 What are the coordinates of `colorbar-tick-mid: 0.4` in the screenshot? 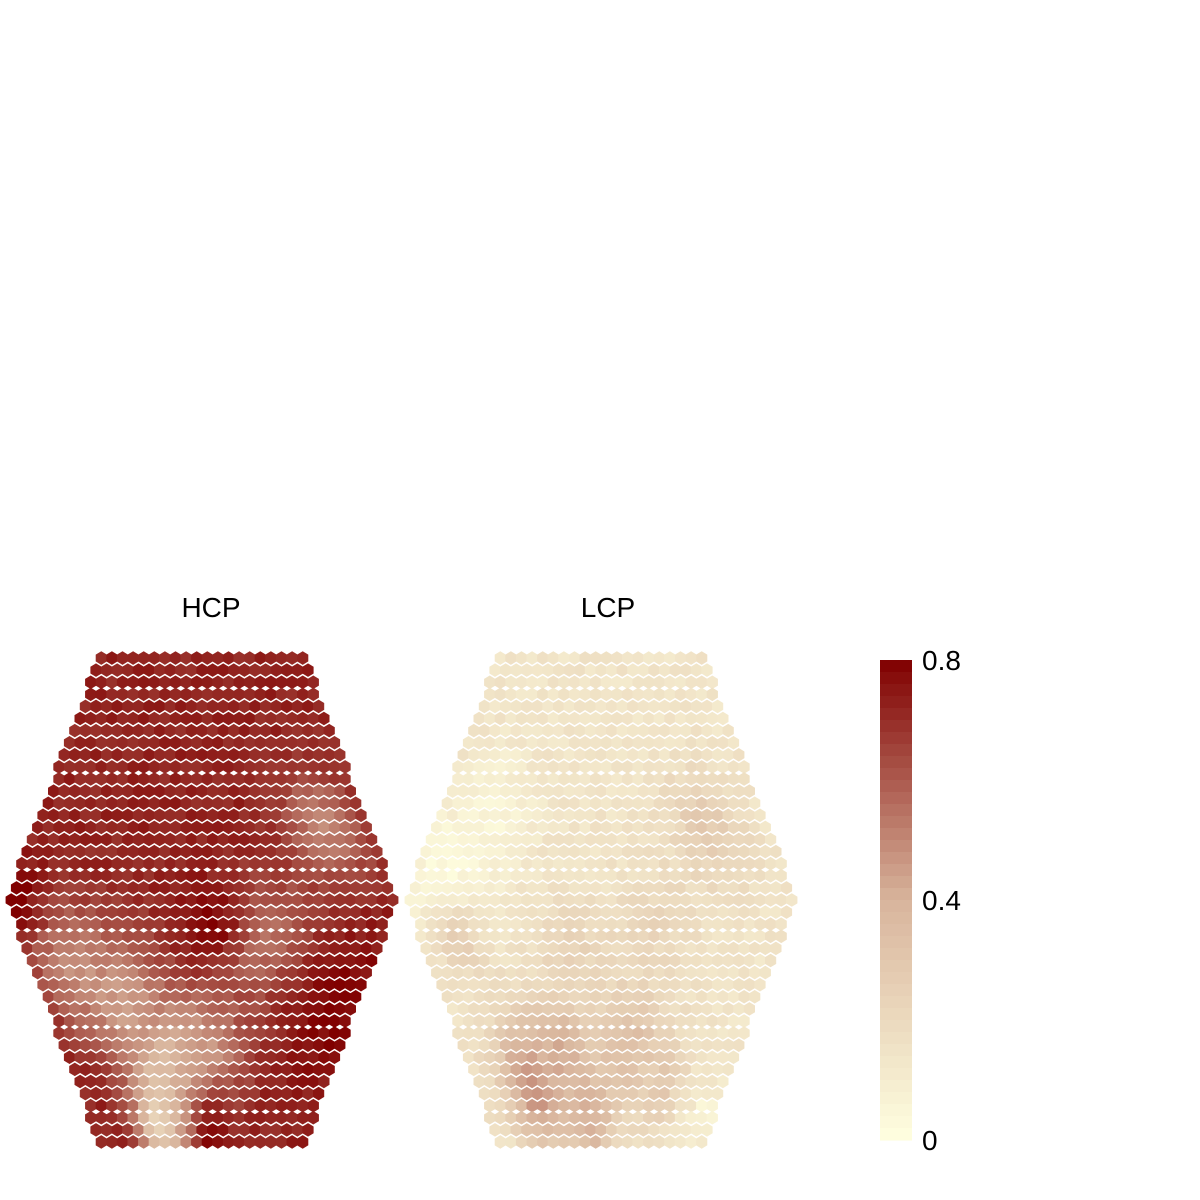 It's located at (941, 900).